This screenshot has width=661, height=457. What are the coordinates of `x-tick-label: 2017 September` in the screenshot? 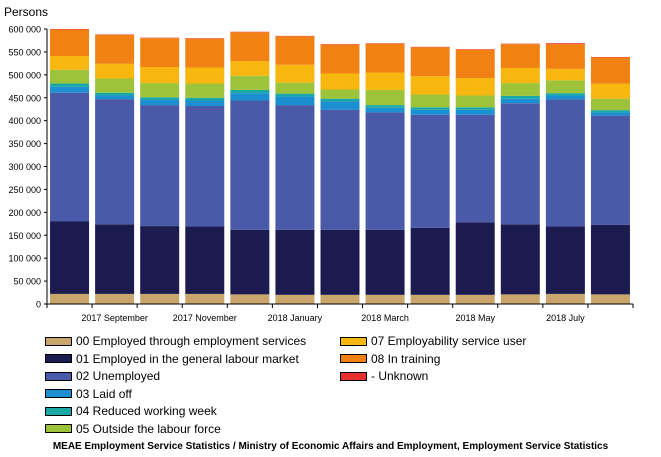 It's located at (114, 318).